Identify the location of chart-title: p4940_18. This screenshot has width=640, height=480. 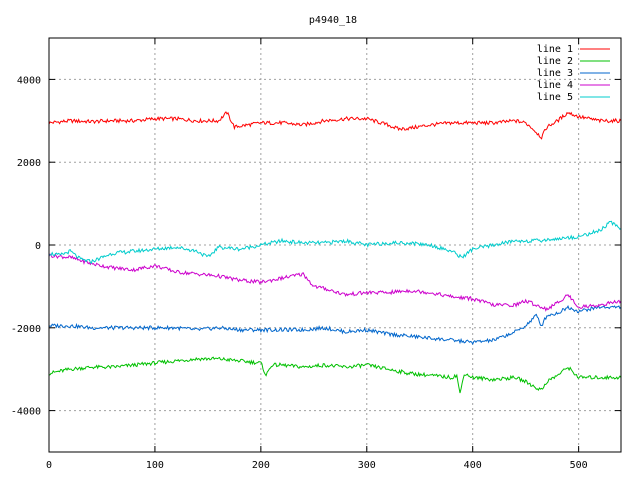
(333, 20).